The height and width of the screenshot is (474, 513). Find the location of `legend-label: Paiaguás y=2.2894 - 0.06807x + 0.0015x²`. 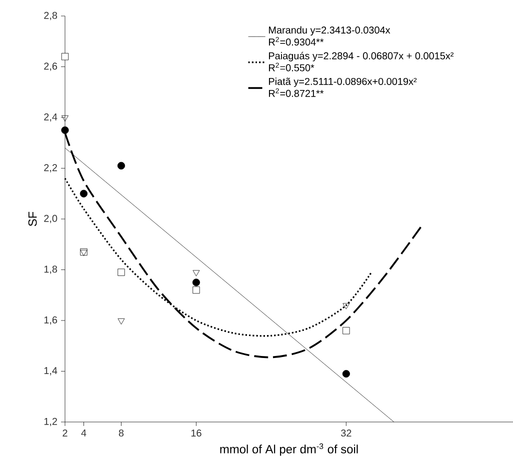

legend-label: Paiaguás y=2.2894 - 0.06807x + 0.0015x² is located at coordinates (361, 57).